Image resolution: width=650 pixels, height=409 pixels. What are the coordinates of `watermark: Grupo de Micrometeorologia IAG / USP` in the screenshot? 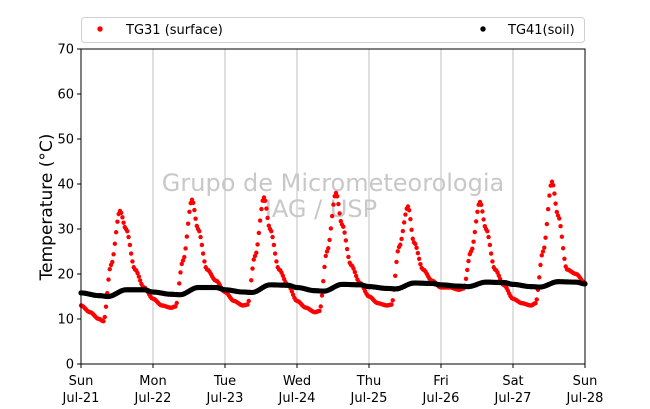 It's located at (333, 196).